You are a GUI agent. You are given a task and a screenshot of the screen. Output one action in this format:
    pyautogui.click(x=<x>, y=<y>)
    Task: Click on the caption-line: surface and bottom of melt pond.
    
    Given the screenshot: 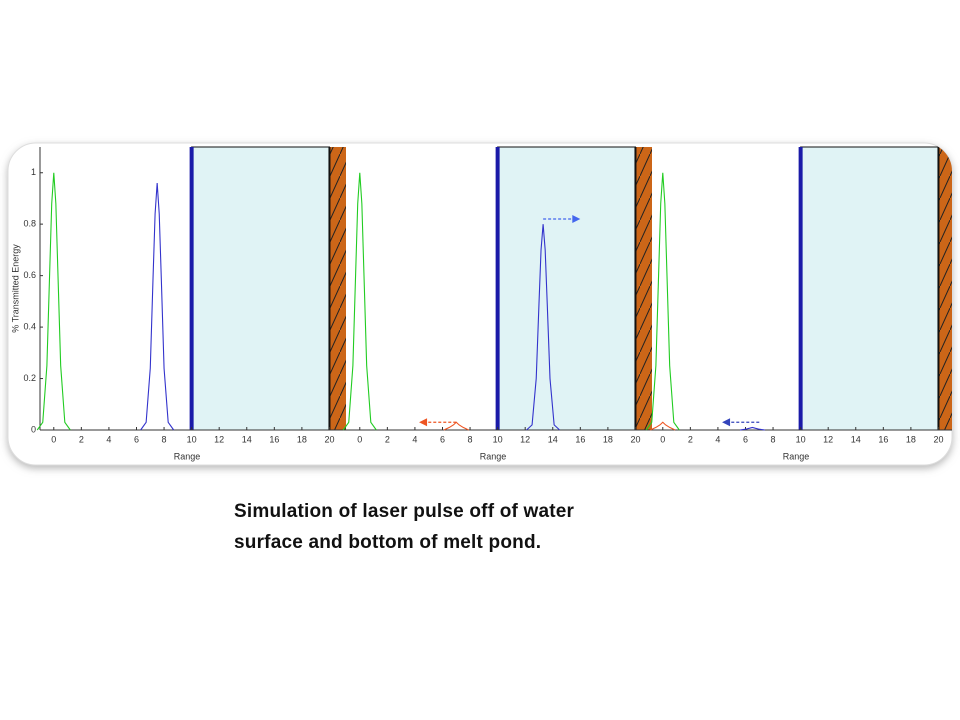 What is the action you would take?
    pyautogui.click(x=388, y=542)
    